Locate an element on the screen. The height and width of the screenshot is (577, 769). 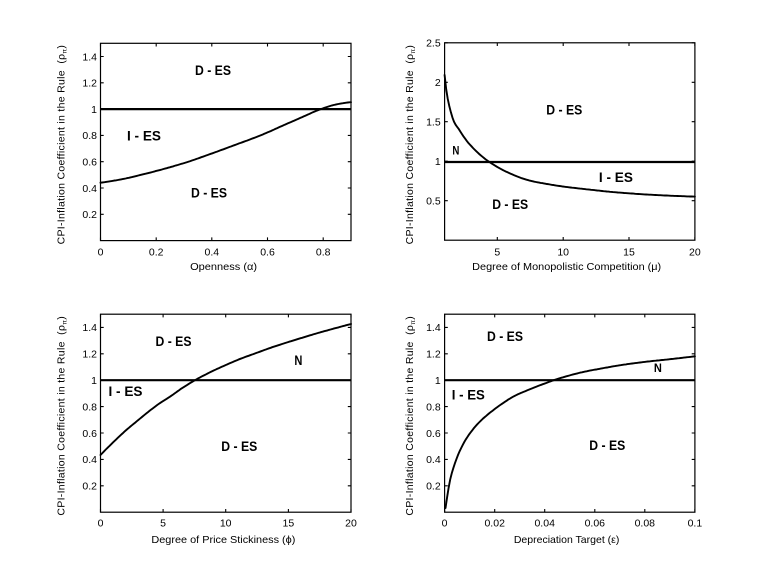
svg-text: 1.5 is located at coordinates (433, 123).